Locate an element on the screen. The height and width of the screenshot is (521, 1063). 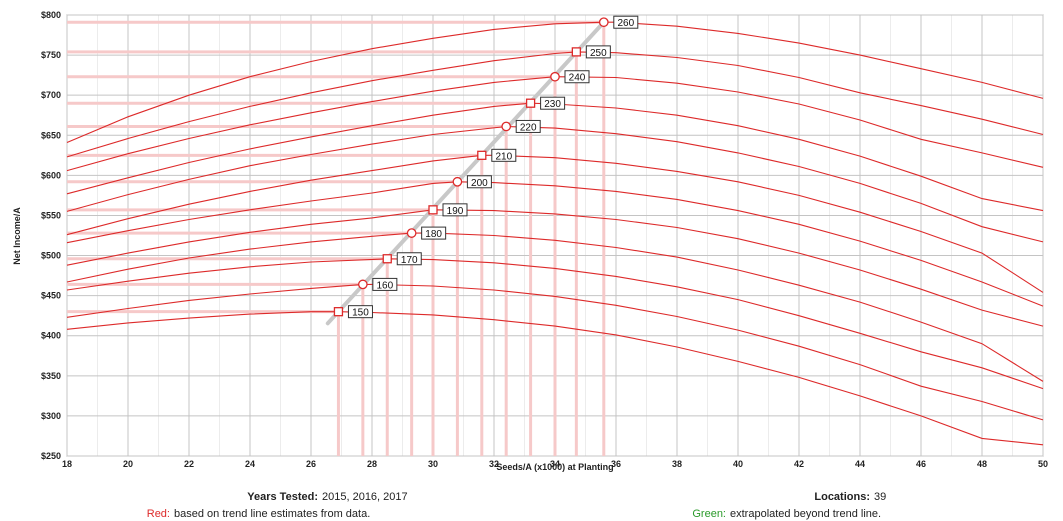
data-label-250: 250 is located at coordinates (598, 53).